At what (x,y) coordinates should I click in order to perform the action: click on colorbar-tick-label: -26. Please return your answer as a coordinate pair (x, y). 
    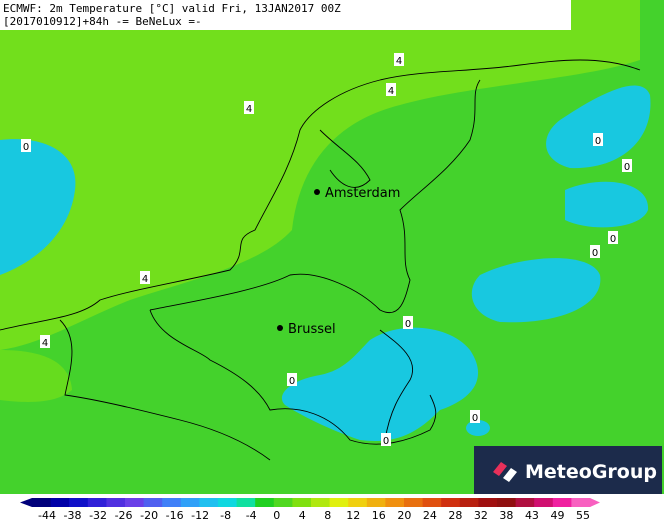
    Looking at the image, I should click on (124, 515).